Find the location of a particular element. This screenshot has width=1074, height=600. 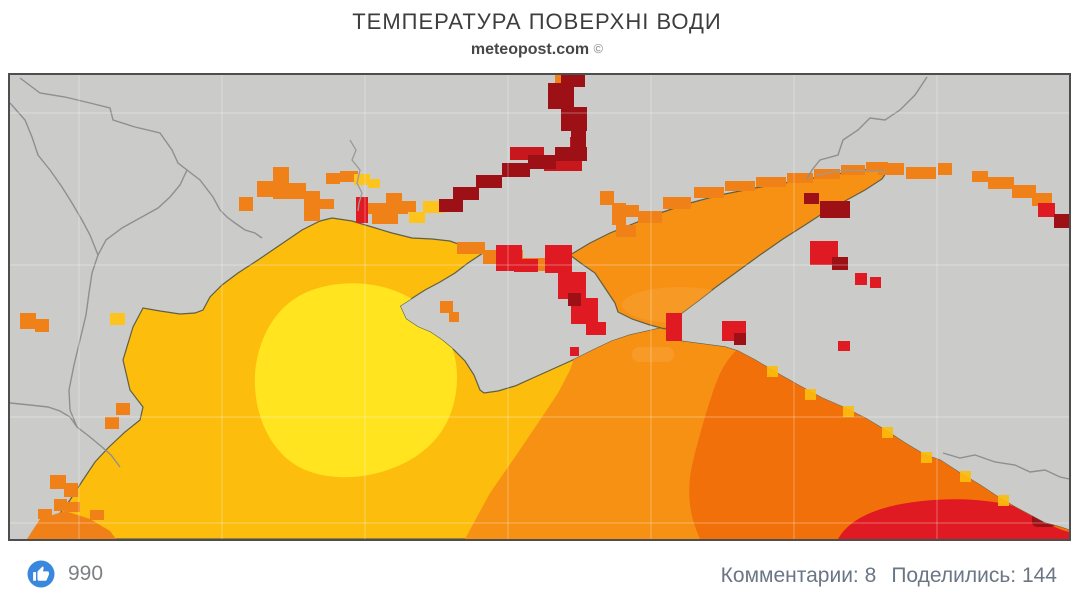

comments-link: Комментарии: 8 is located at coordinates (798, 575).